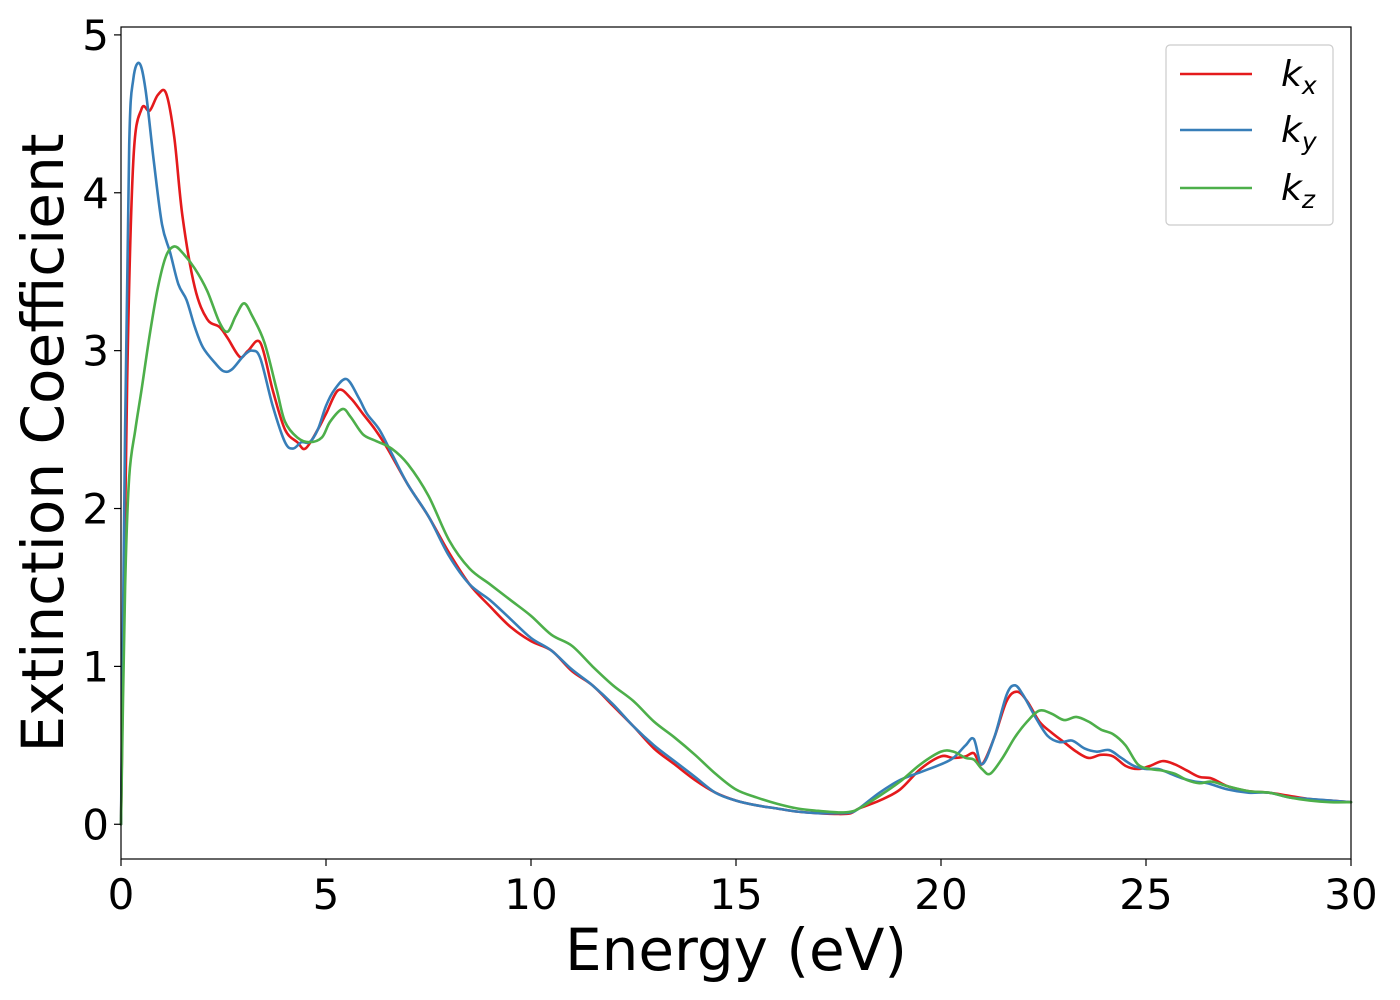  I want to click on x-tick-label: 20, so click(940, 894).